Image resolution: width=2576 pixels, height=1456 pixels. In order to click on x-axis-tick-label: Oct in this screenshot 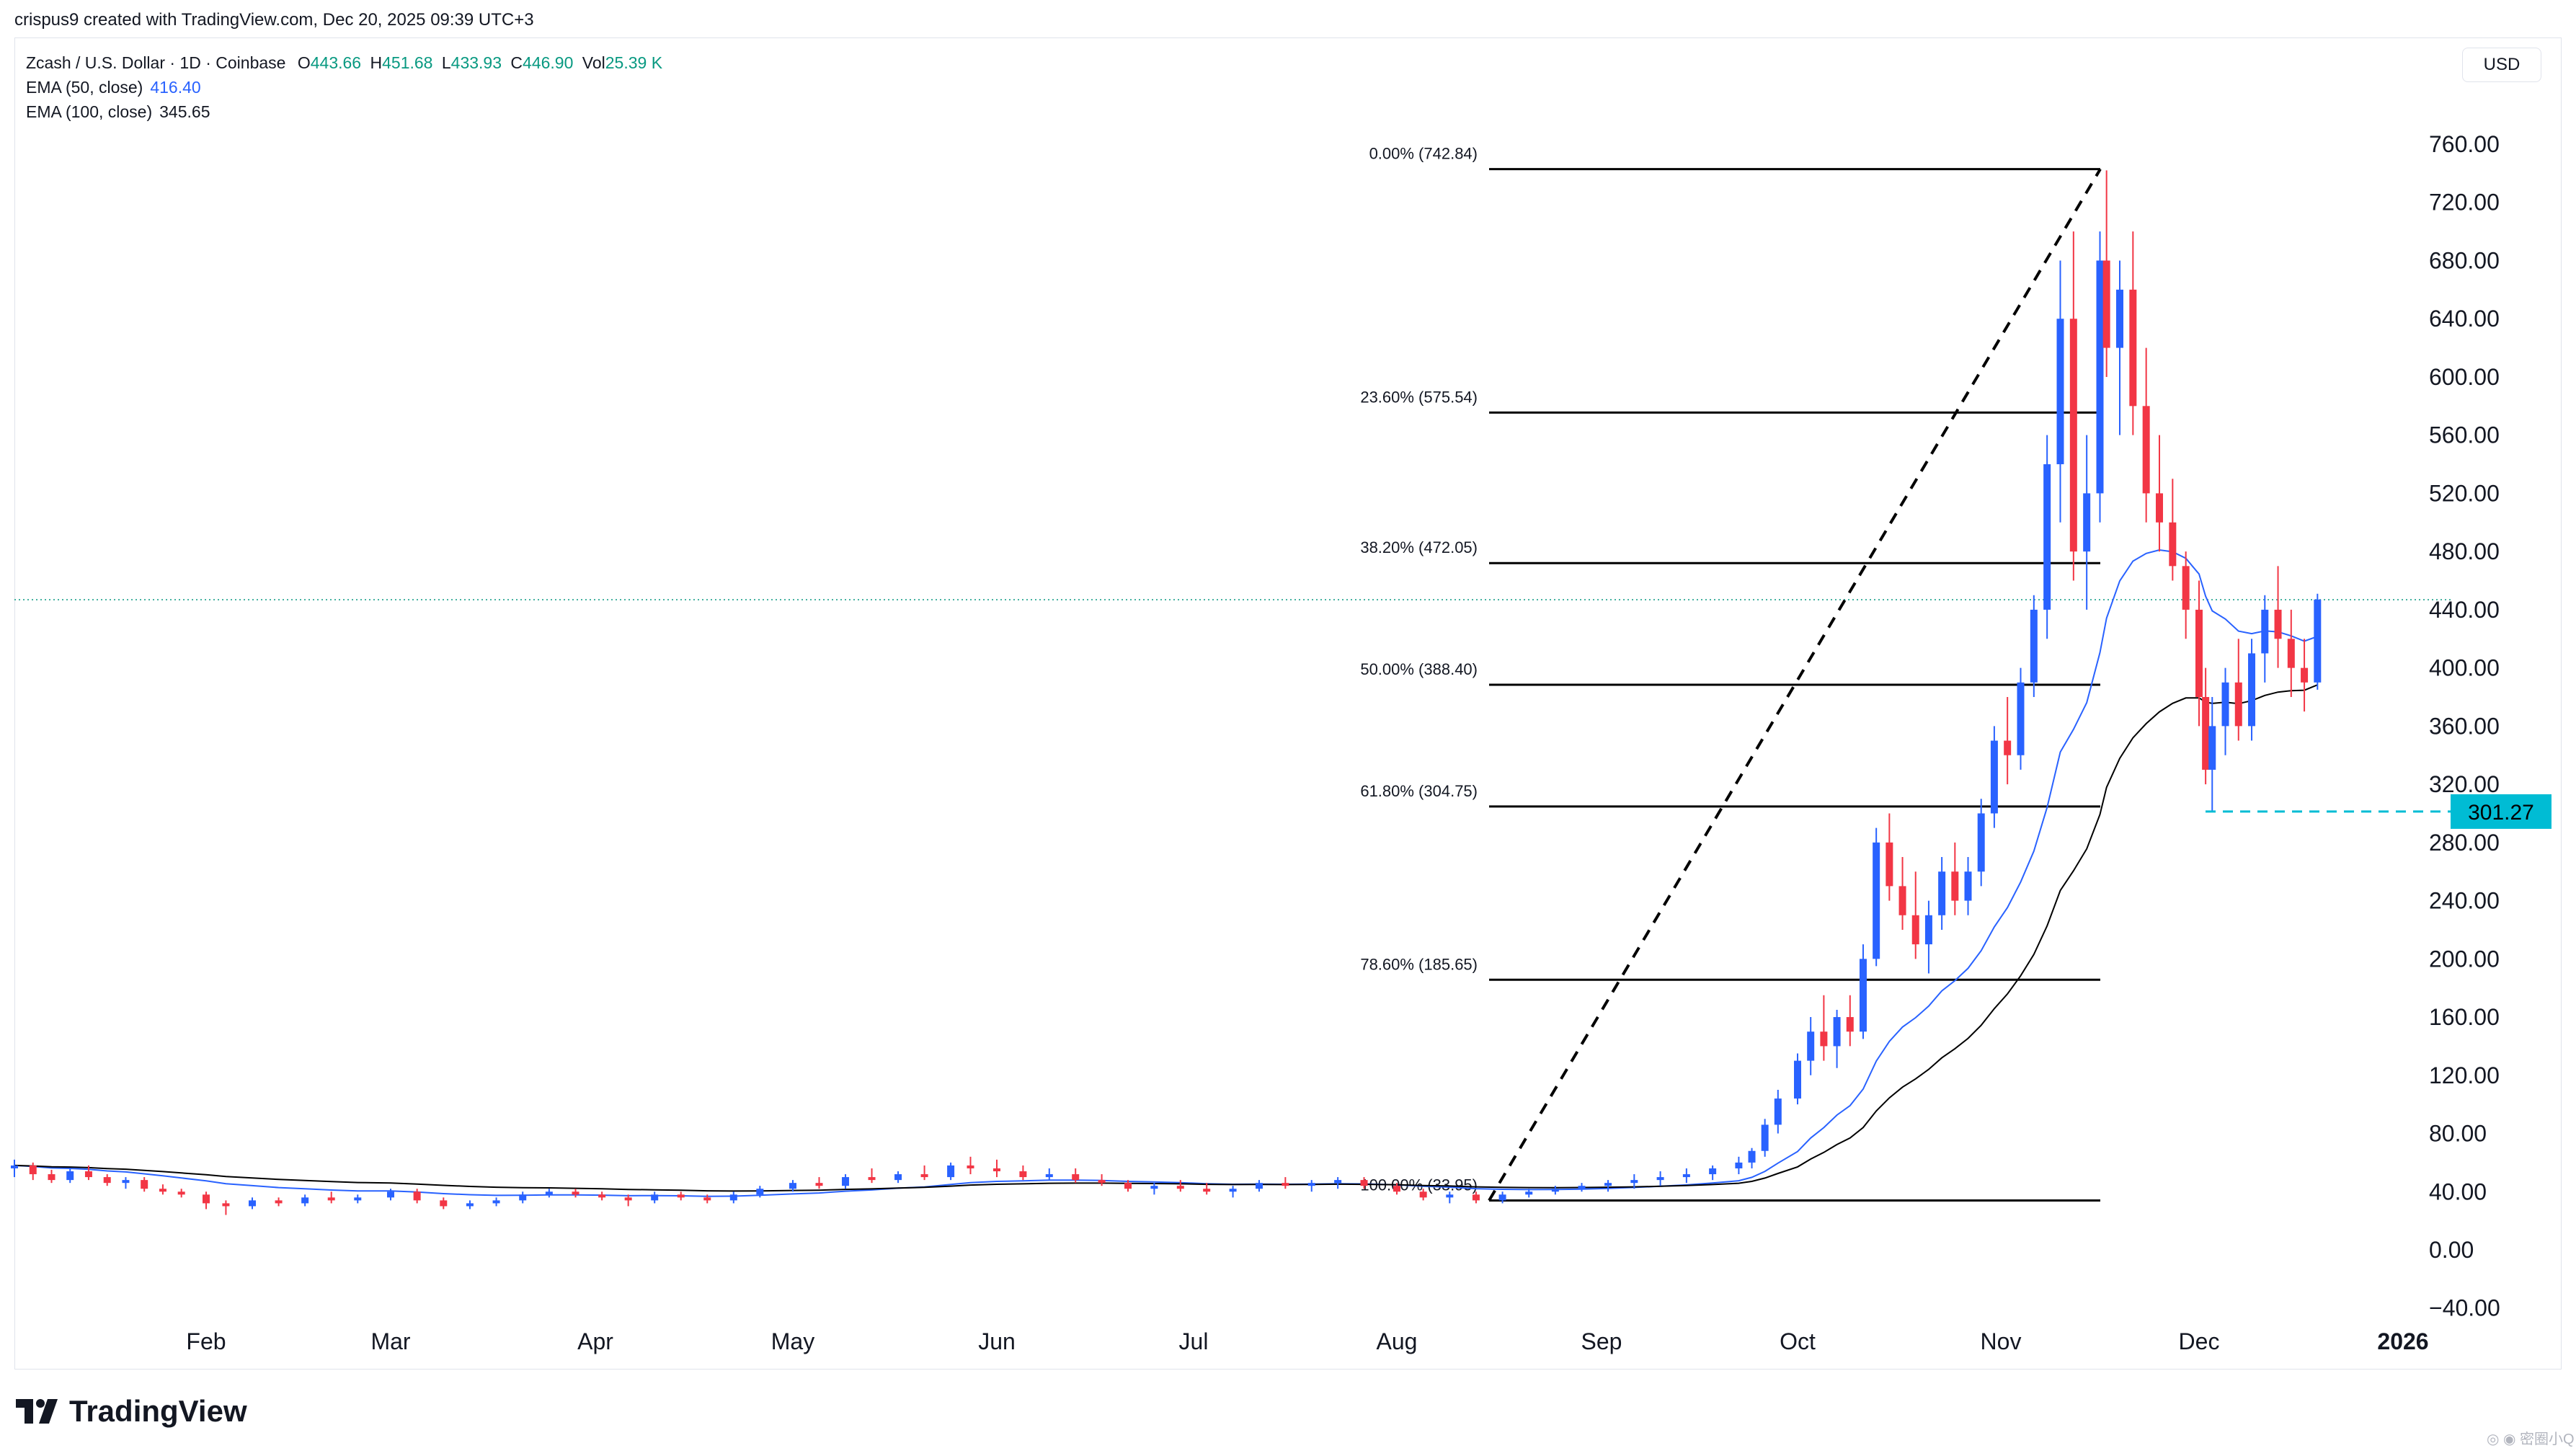, I will do `click(1798, 1341)`.